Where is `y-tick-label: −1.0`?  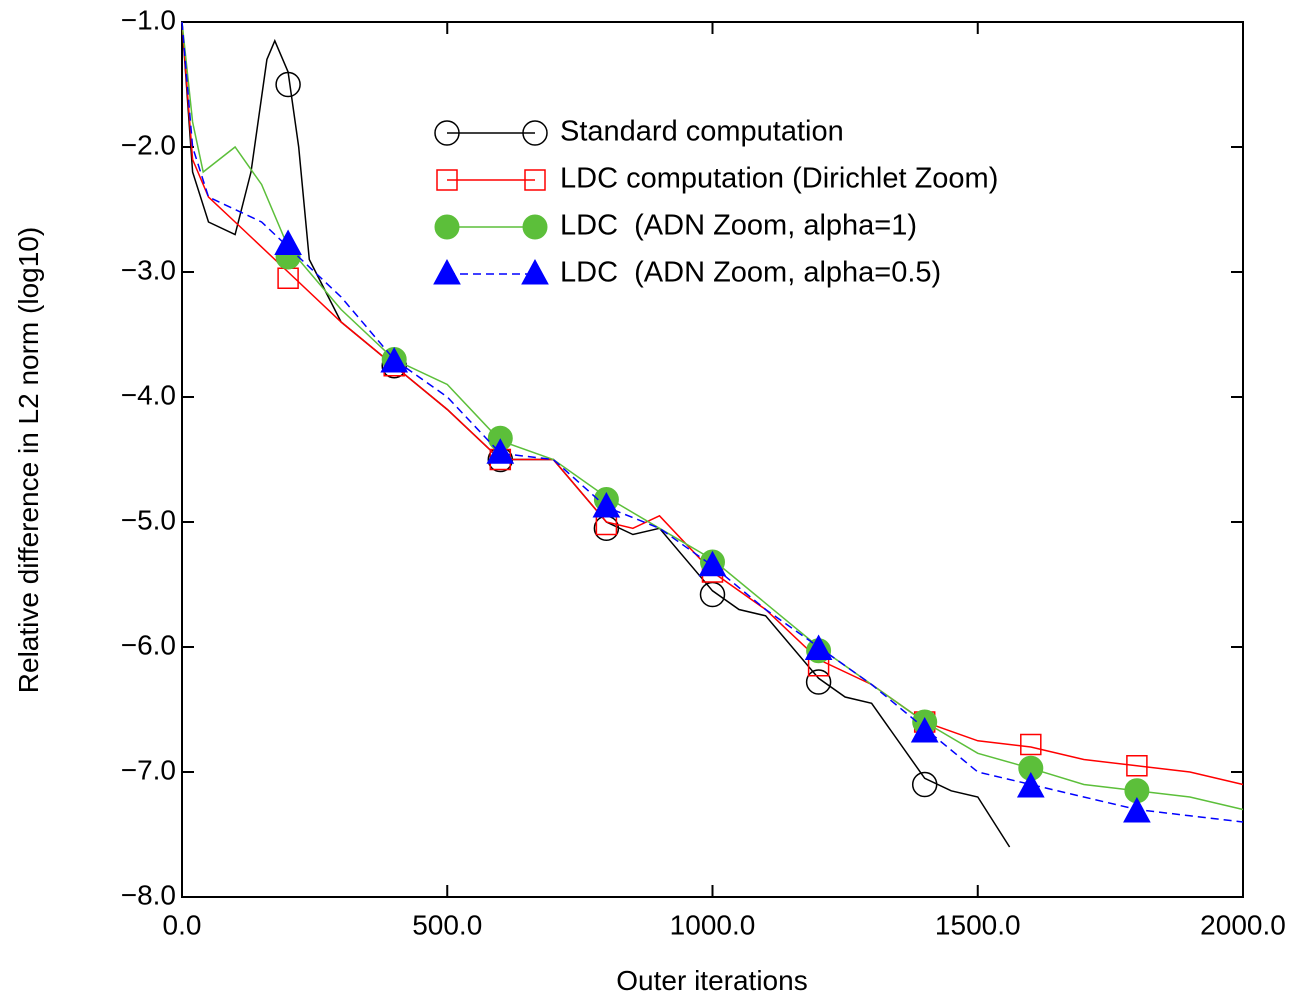
y-tick-label: −1.0 is located at coordinates (148, 19).